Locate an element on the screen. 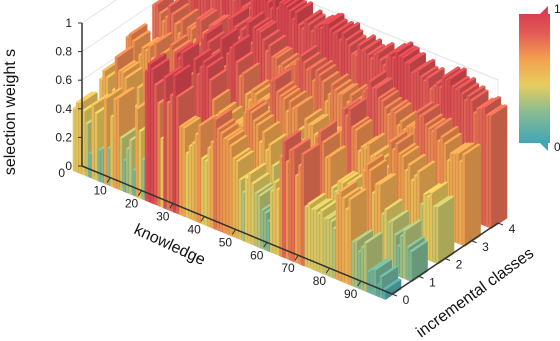  y-tick-mark is located at coordinates (447, 259).